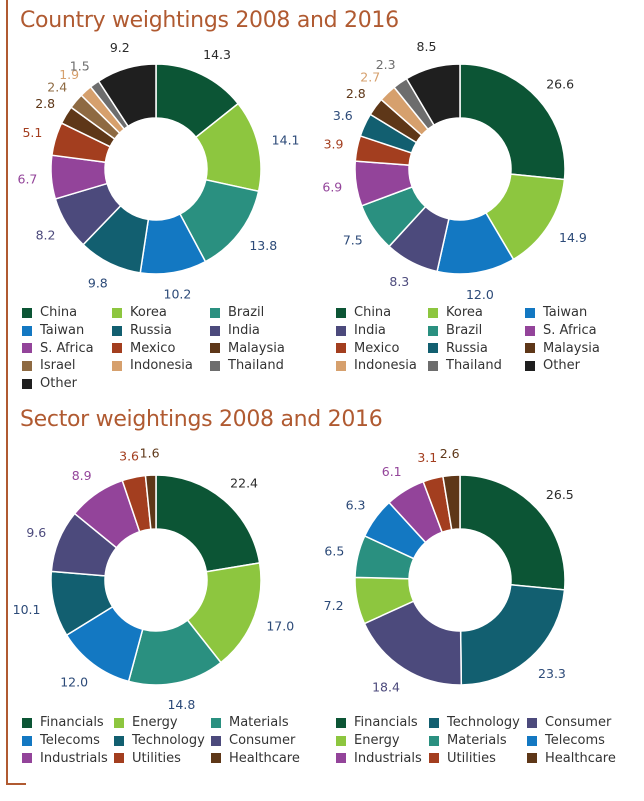 This screenshot has height=801, width=644. Describe the element at coordinates (386, 687) in the screenshot. I see `value-label-consumer: 18.4` at that location.